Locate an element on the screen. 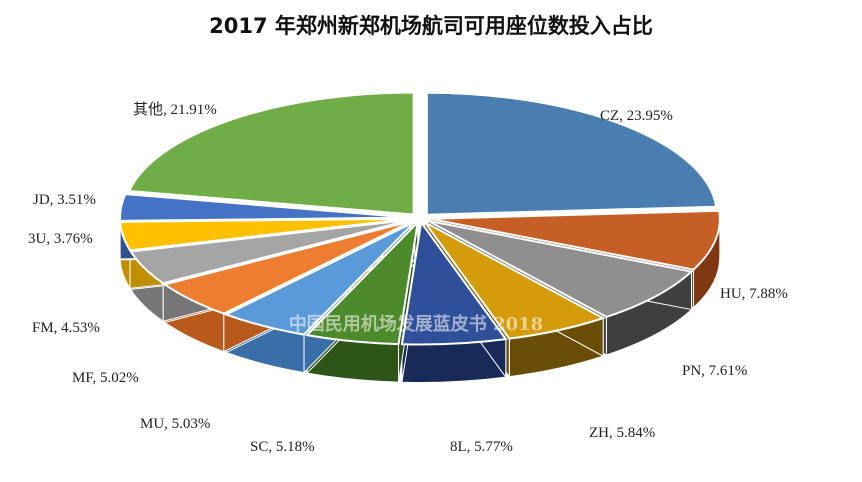  watermark-text: 中国民用机场发展蓝皮书 2018 is located at coordinates (416, 324).